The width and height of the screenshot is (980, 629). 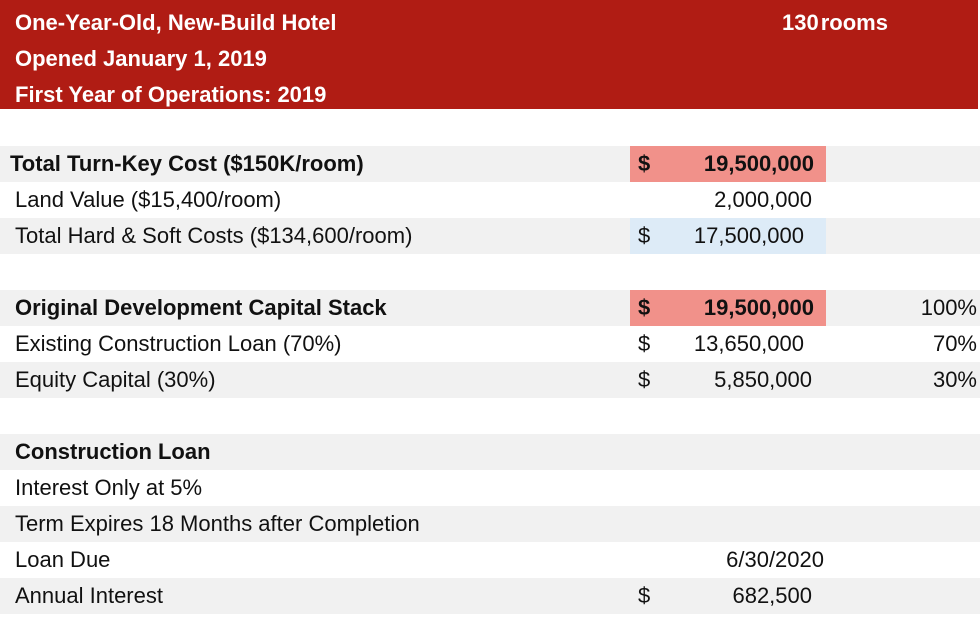 I want to click on loan-due-date: 6/30/2020, so click(x=775, y=559).